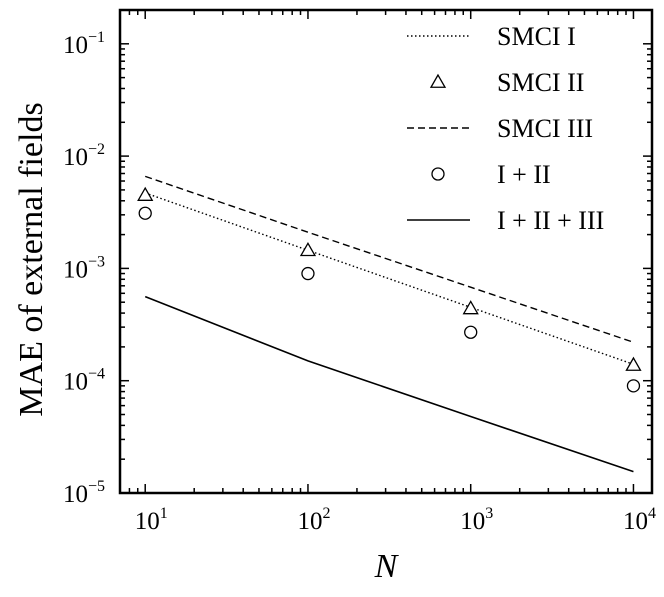 Image resolution: width=664 pixels, height=597 pixels. I want to click on y-tick-label: 10⁻¹, so click(84, 44).